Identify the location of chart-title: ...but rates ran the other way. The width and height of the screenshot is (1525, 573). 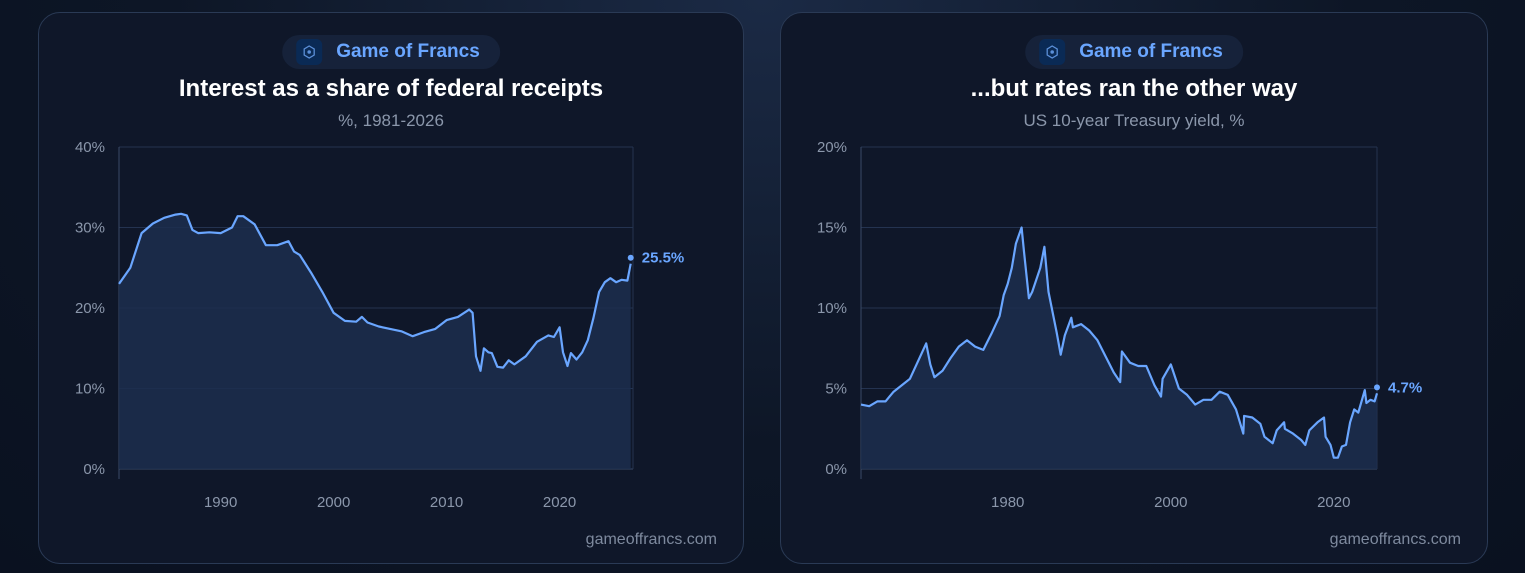
(1134, 88).